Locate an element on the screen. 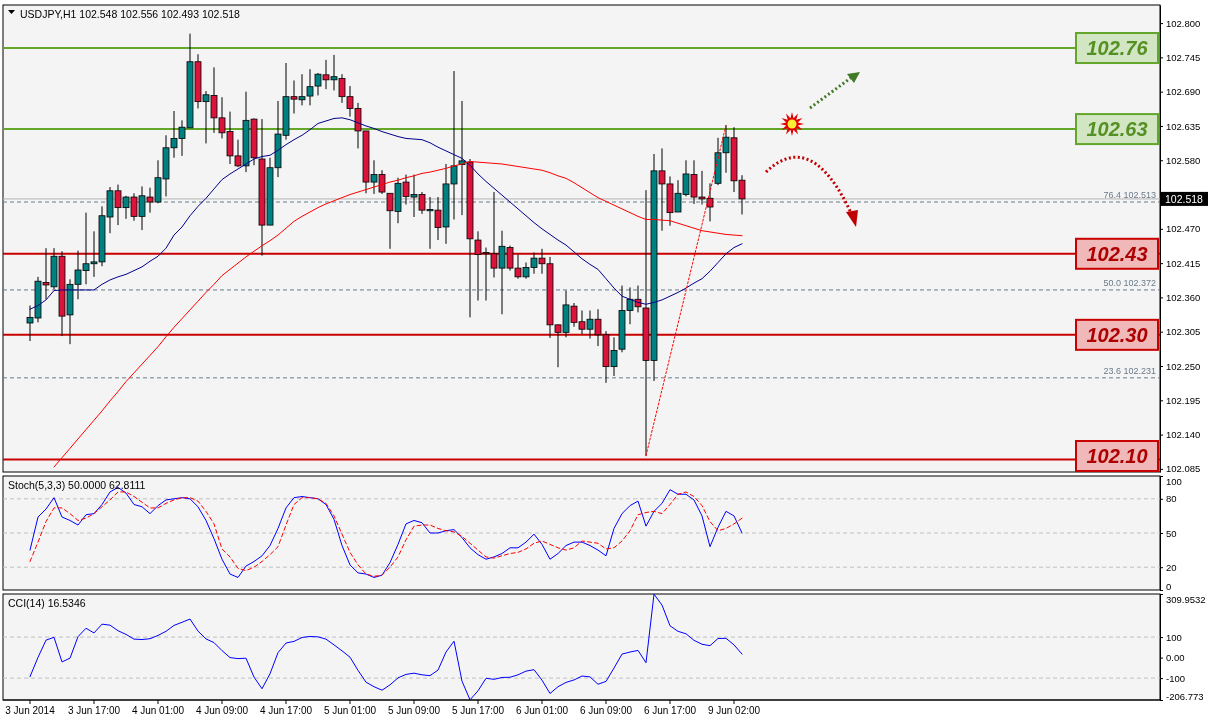 The height and width of the screenshot is (723, 1210). y-tick-label: 0.00 is located at coordinates (1175, 658).